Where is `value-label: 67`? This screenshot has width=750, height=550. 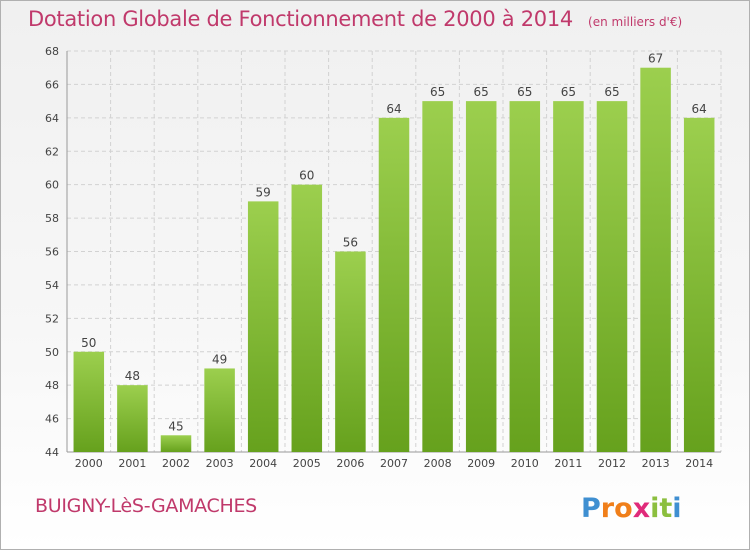
value-label: 67 is located at coordinates (655, 59).